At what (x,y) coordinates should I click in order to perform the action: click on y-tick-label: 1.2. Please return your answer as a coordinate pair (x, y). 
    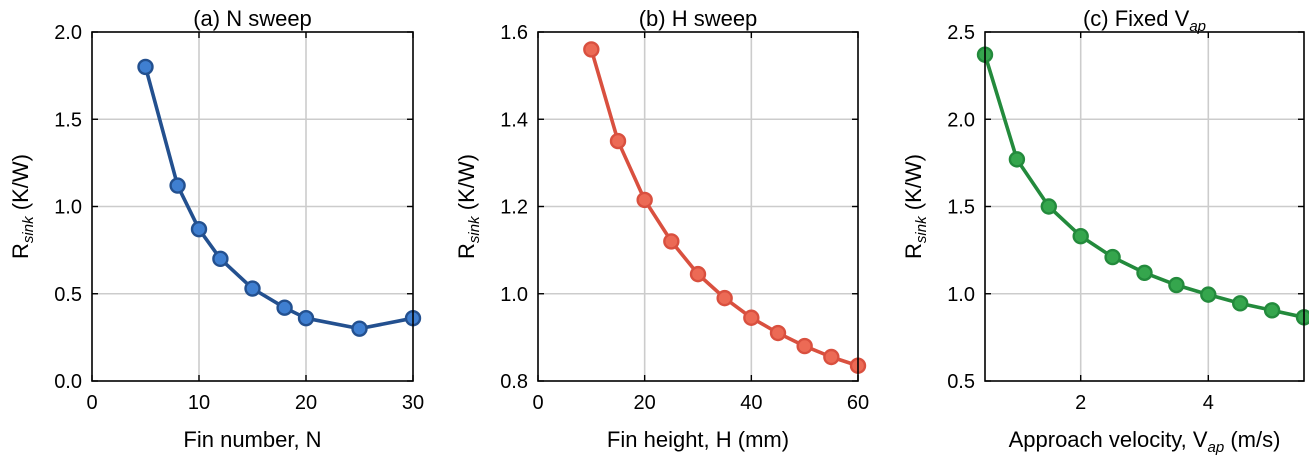
    Looking at the image, I should click on (514, 208).